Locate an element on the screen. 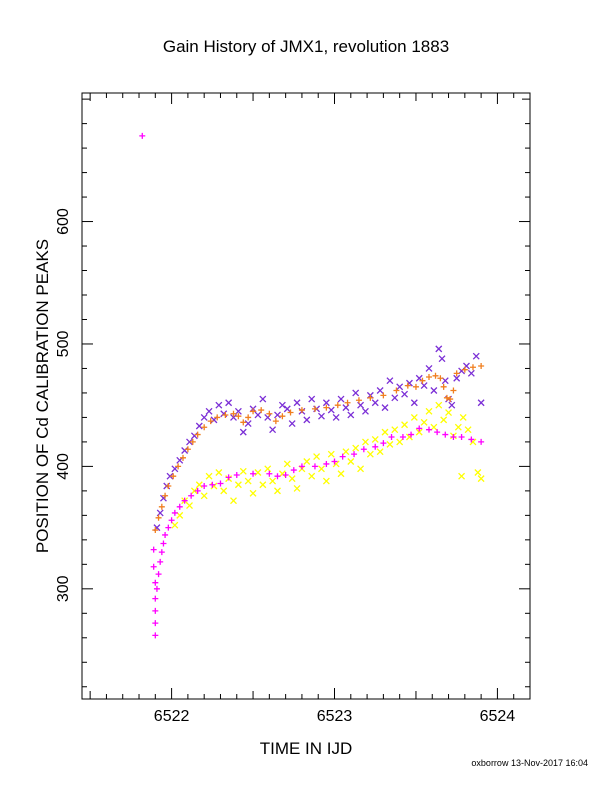 This screenshot has width=612, height=792. y-tick-label: 400 is located at coordinates (63, 466).